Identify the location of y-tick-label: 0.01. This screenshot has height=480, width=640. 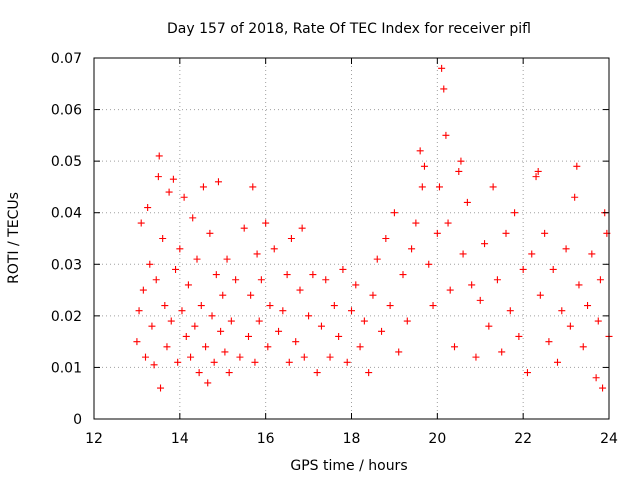
(66, 368).